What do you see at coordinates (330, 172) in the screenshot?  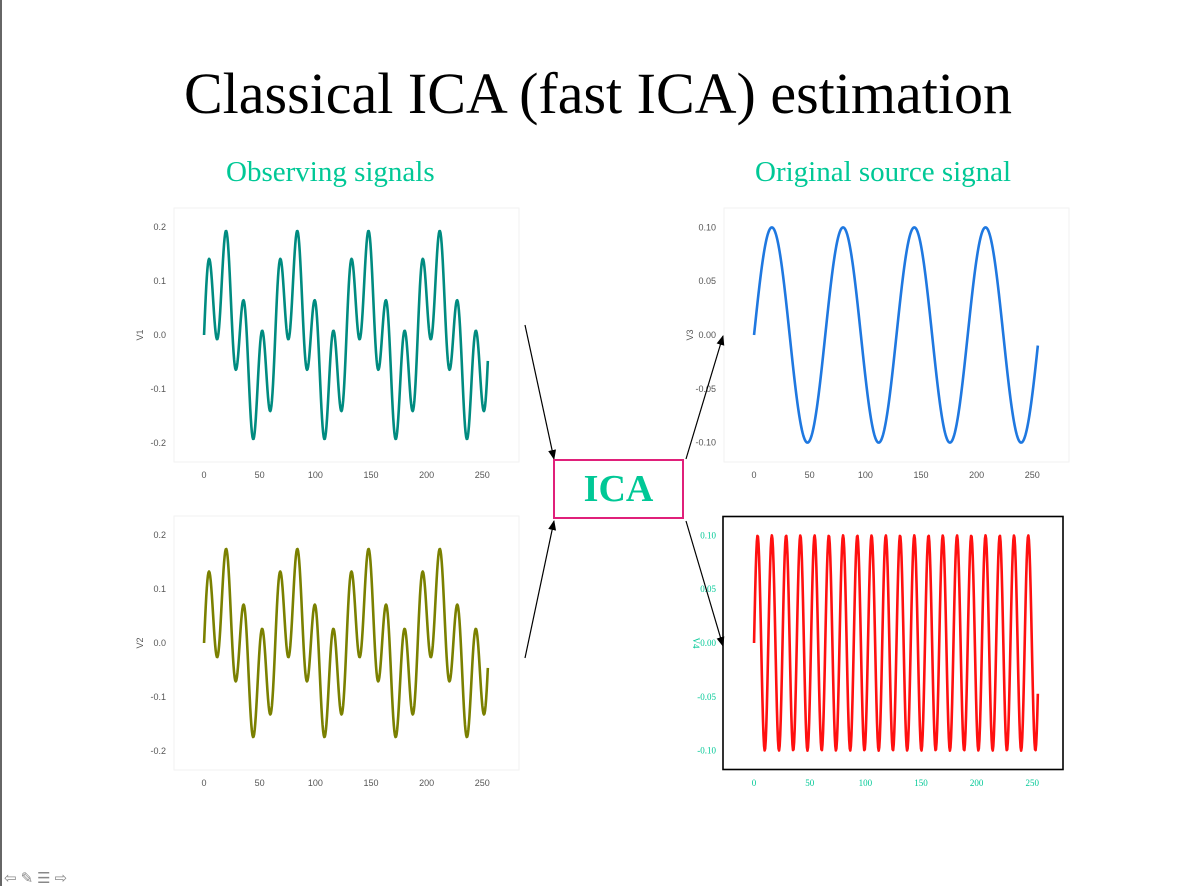 I see `left-heading: Observing signals` at bounding box center [330, 172].